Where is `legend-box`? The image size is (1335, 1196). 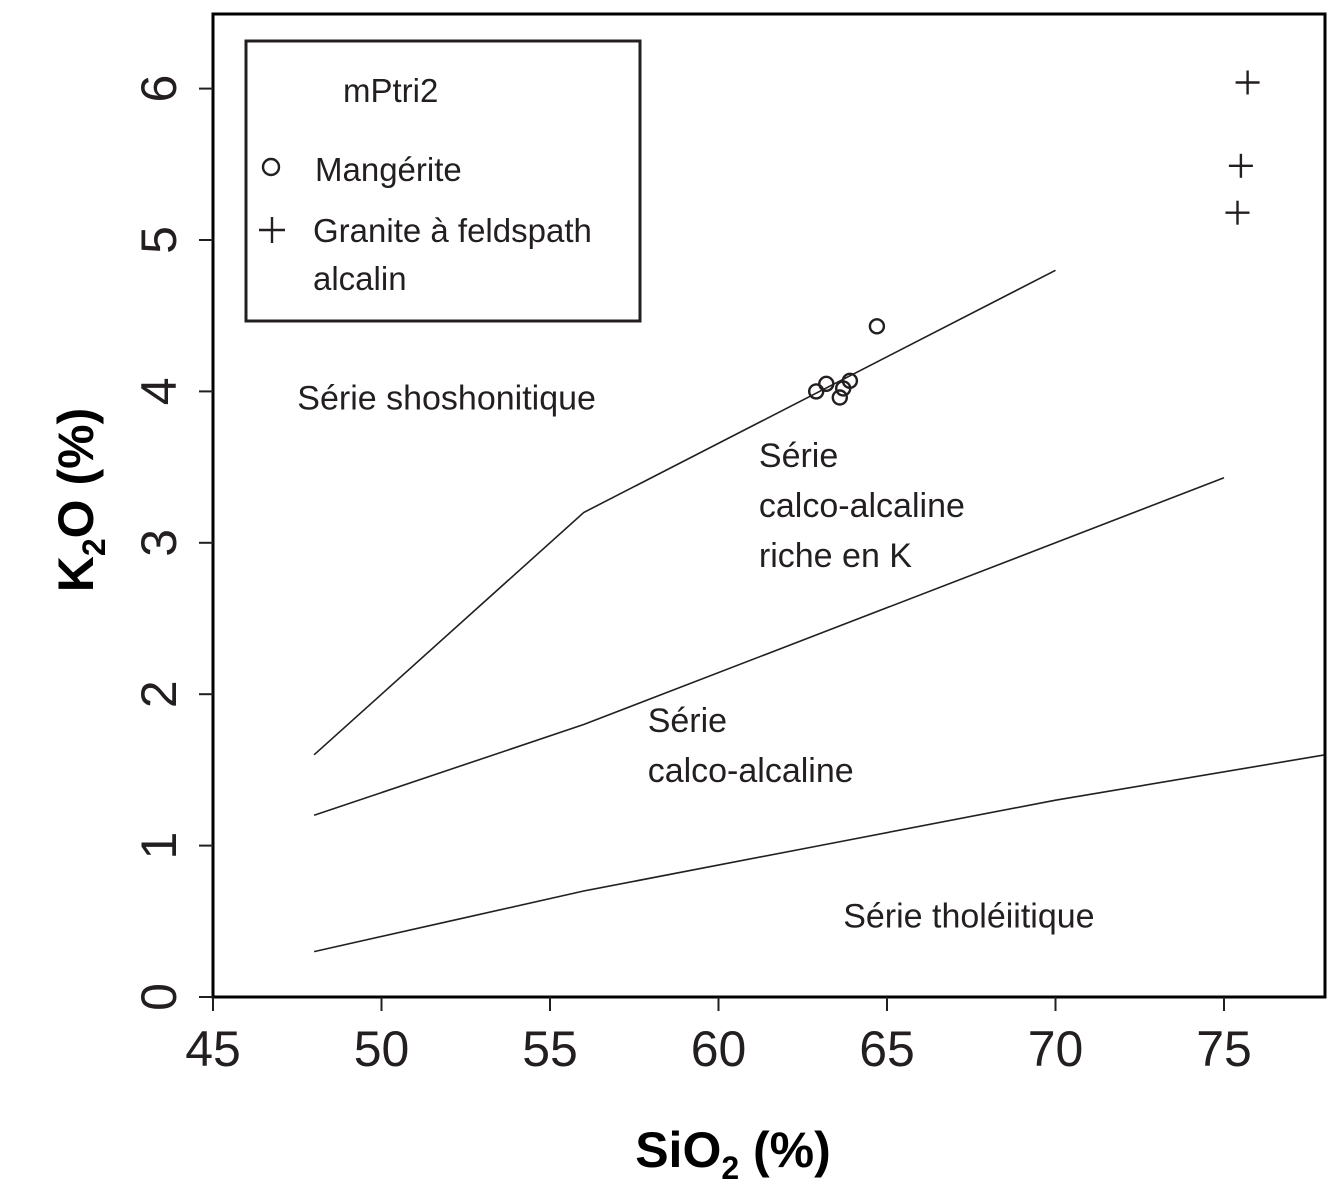 legend-box is located at coordinates (443, 181).